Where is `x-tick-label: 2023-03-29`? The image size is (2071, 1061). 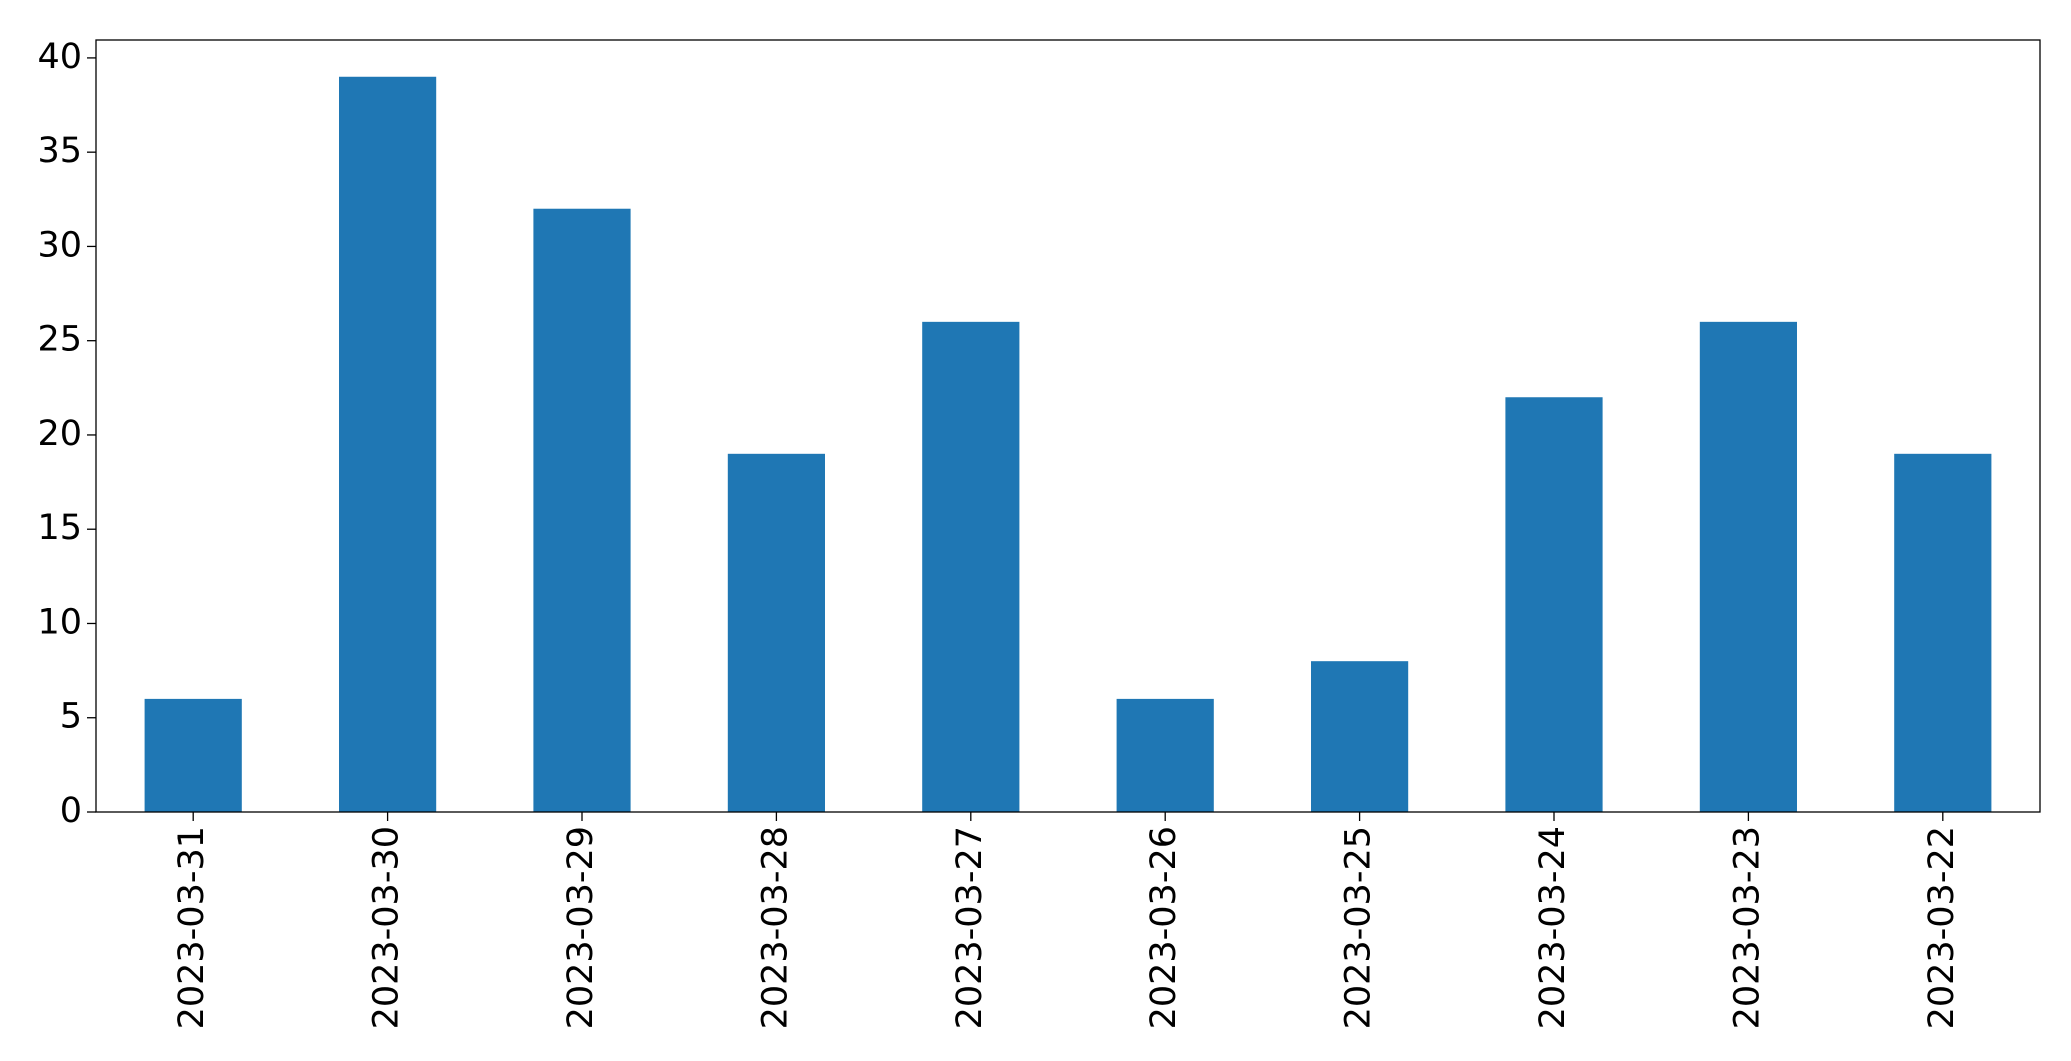 x-tick-label: 2023-03-29 is located at coordinates (581, 927).